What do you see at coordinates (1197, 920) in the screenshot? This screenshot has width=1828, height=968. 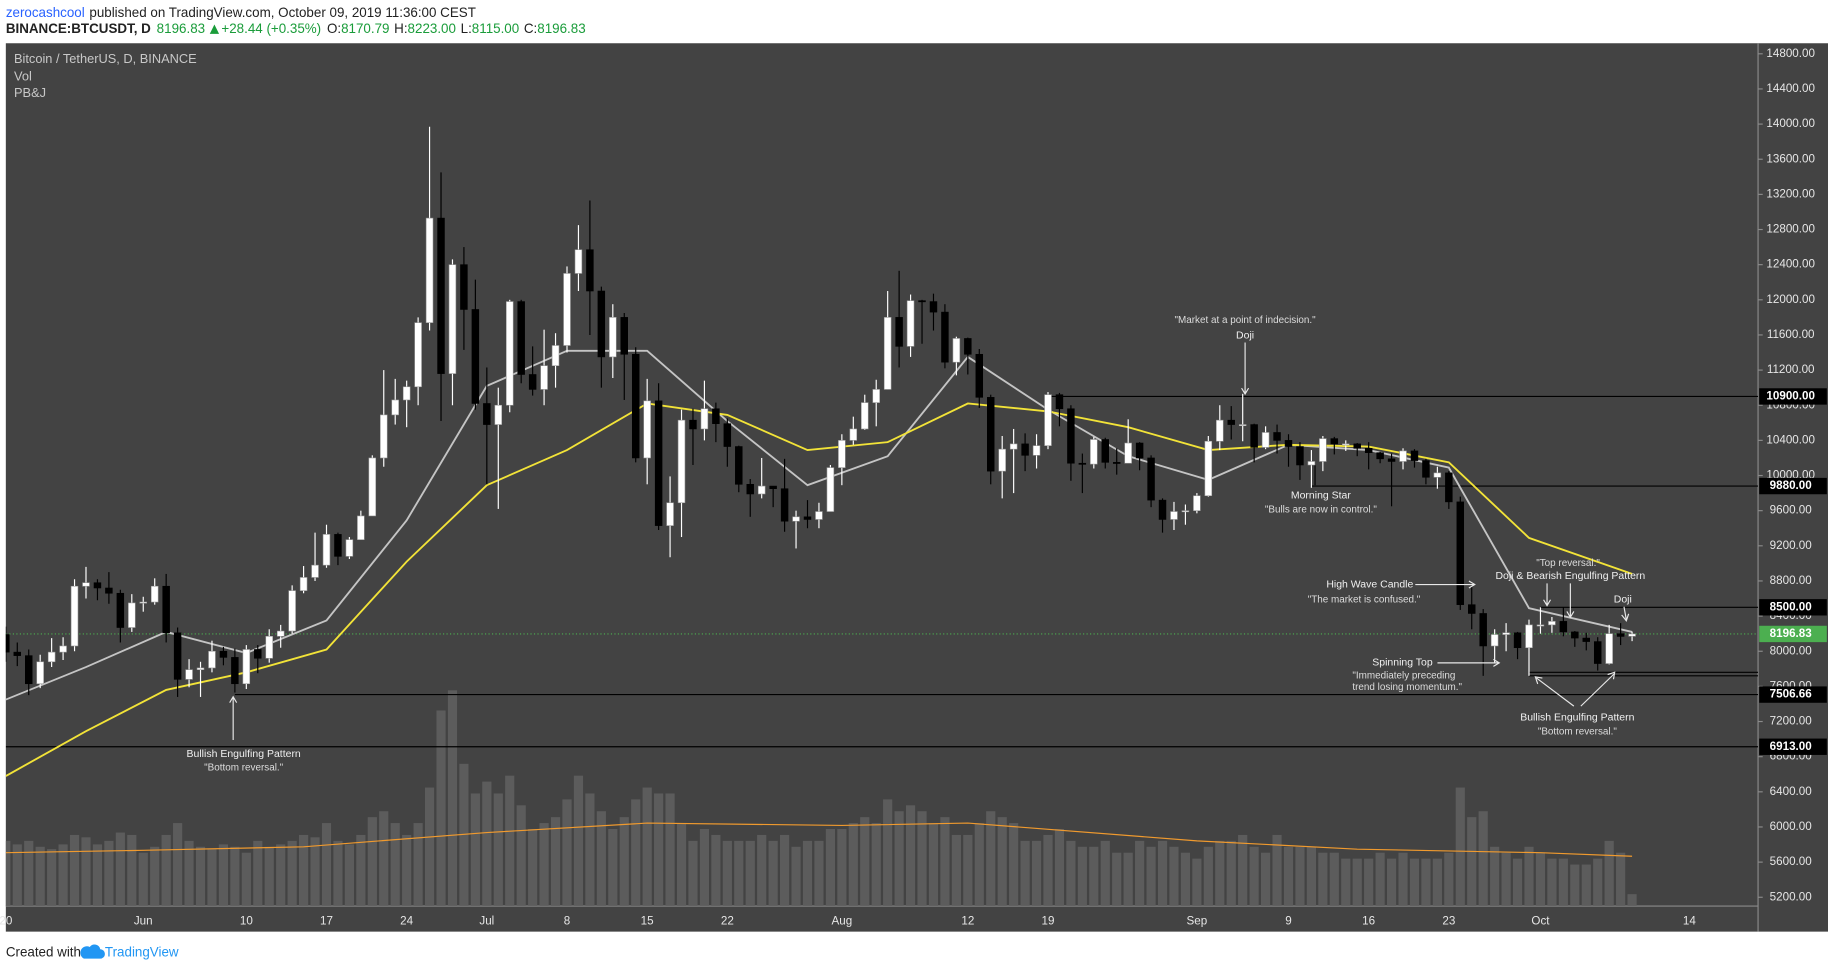 I see `x-tick-label: Sep` at bounding box center [1197, 920].